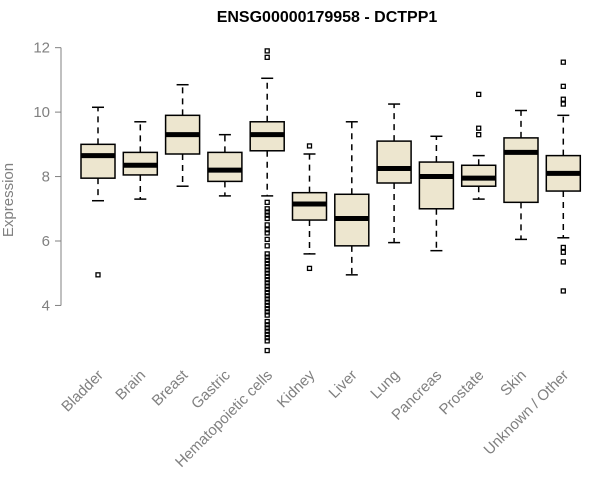  I want to click on box-group-unknown-other, so click(563, 176).